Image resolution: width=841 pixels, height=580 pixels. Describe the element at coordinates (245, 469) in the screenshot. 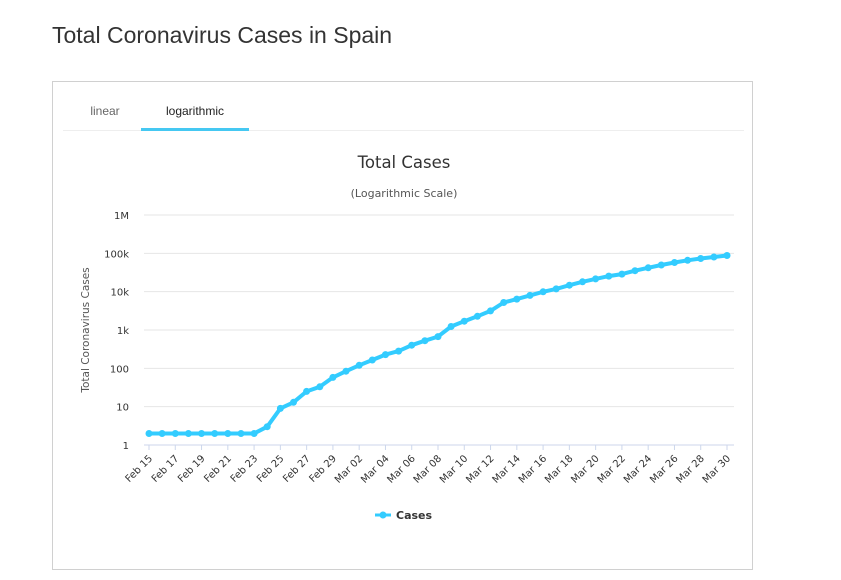

I see `x-tick-label: Feb 23` at that location.